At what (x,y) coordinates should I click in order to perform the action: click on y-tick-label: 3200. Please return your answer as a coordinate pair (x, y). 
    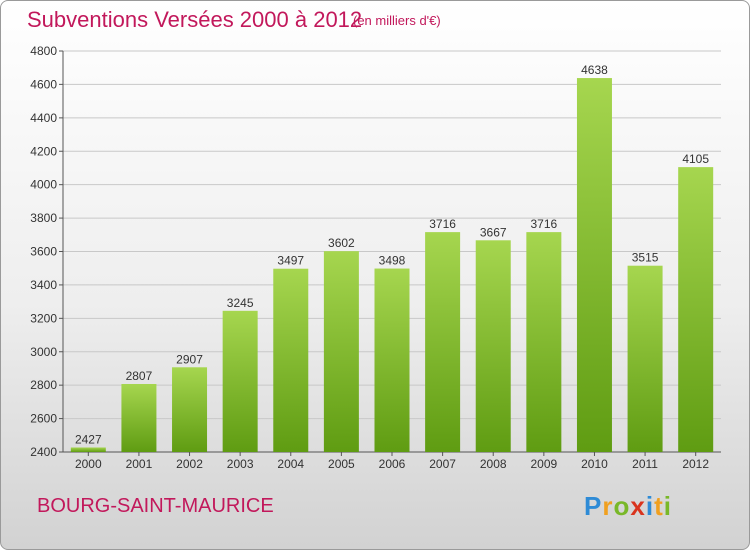
    Looking at the image, I should click on (43, 318).